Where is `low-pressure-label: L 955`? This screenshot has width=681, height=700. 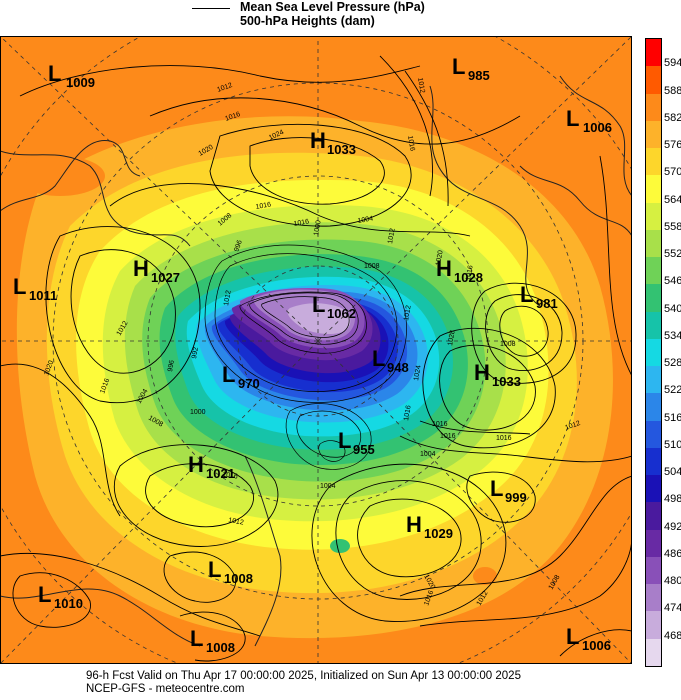 low-pressure-label: L 955 is located at coordinates (356, 442).